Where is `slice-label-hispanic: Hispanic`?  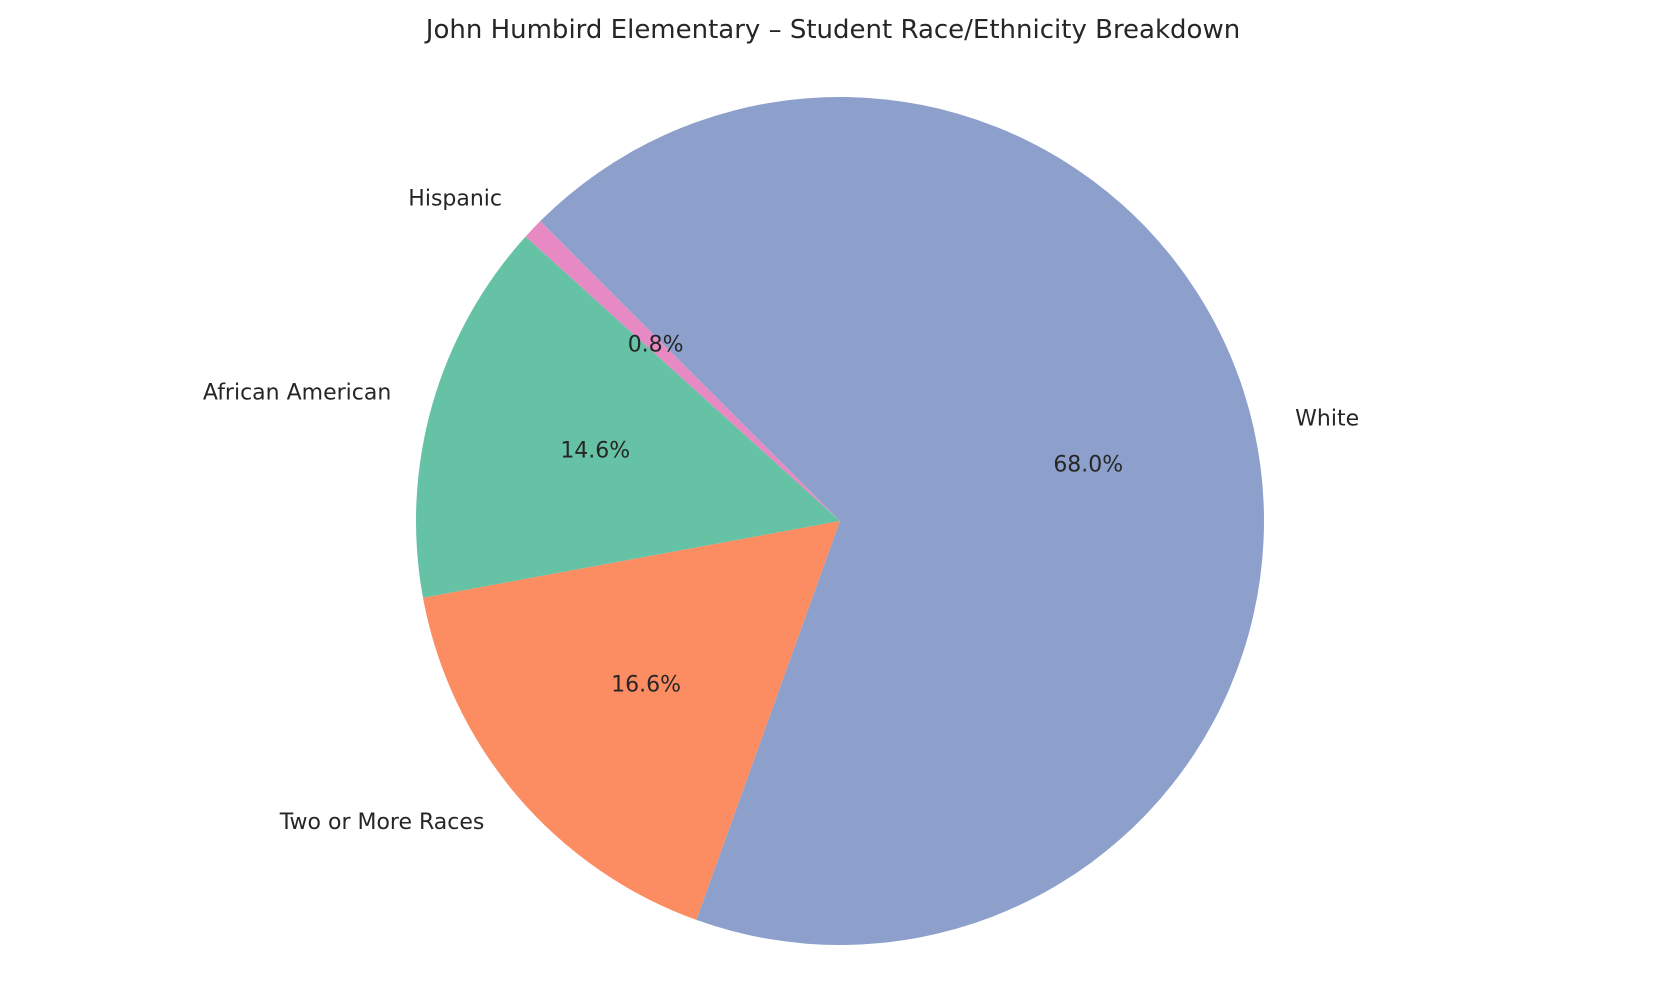
slice-label-hispanic: Hispanic is located at coordinates (455, 199).